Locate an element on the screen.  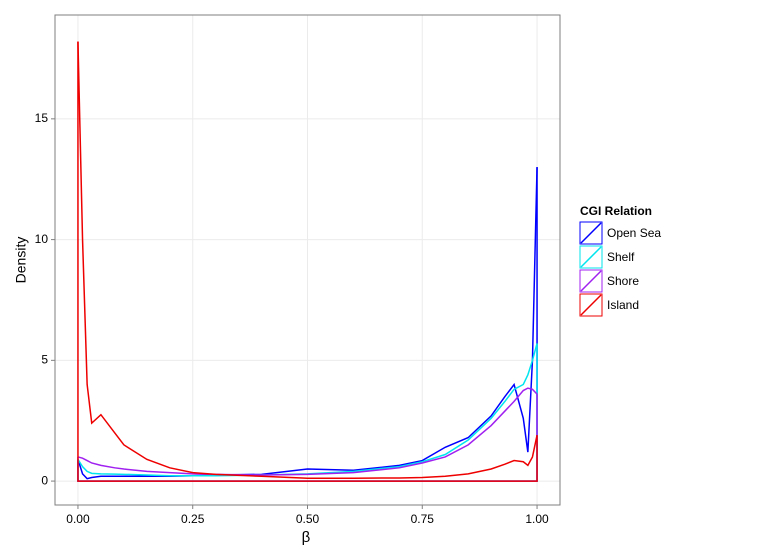
y-tick-label: 0 is located at coordinates (44, 480).